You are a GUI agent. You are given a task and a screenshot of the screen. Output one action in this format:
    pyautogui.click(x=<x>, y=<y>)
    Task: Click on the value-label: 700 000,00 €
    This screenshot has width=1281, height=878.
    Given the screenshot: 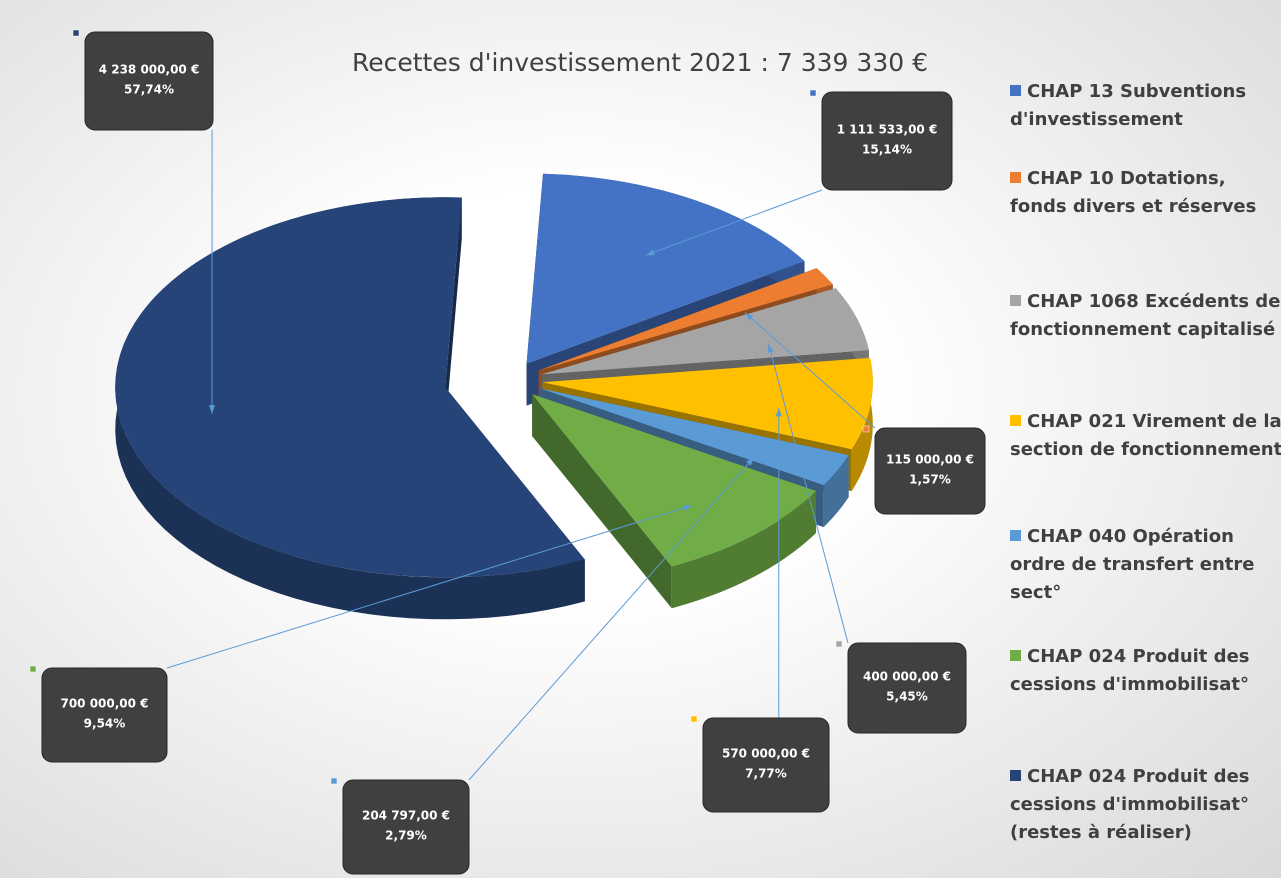 What is the action you would take?
    pyautogui.click(x=104, y=704)
    